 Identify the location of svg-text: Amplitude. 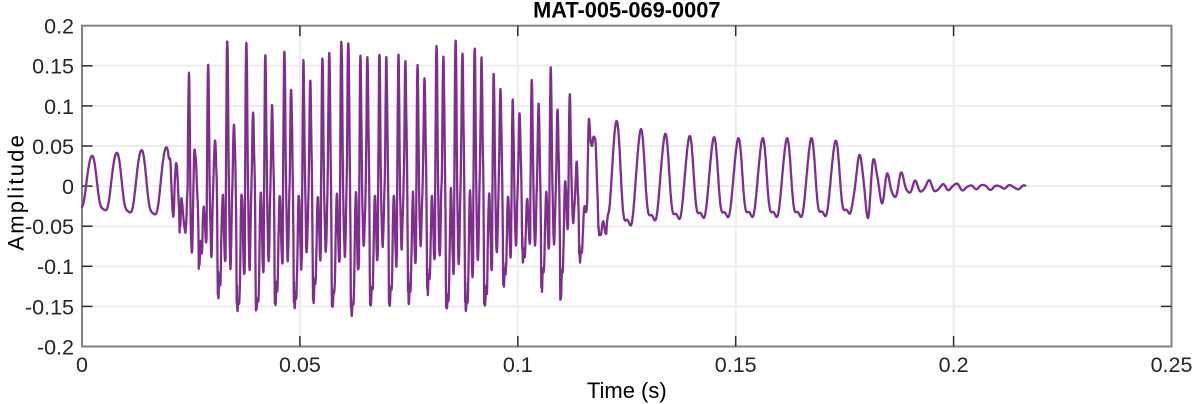
(16, 192).